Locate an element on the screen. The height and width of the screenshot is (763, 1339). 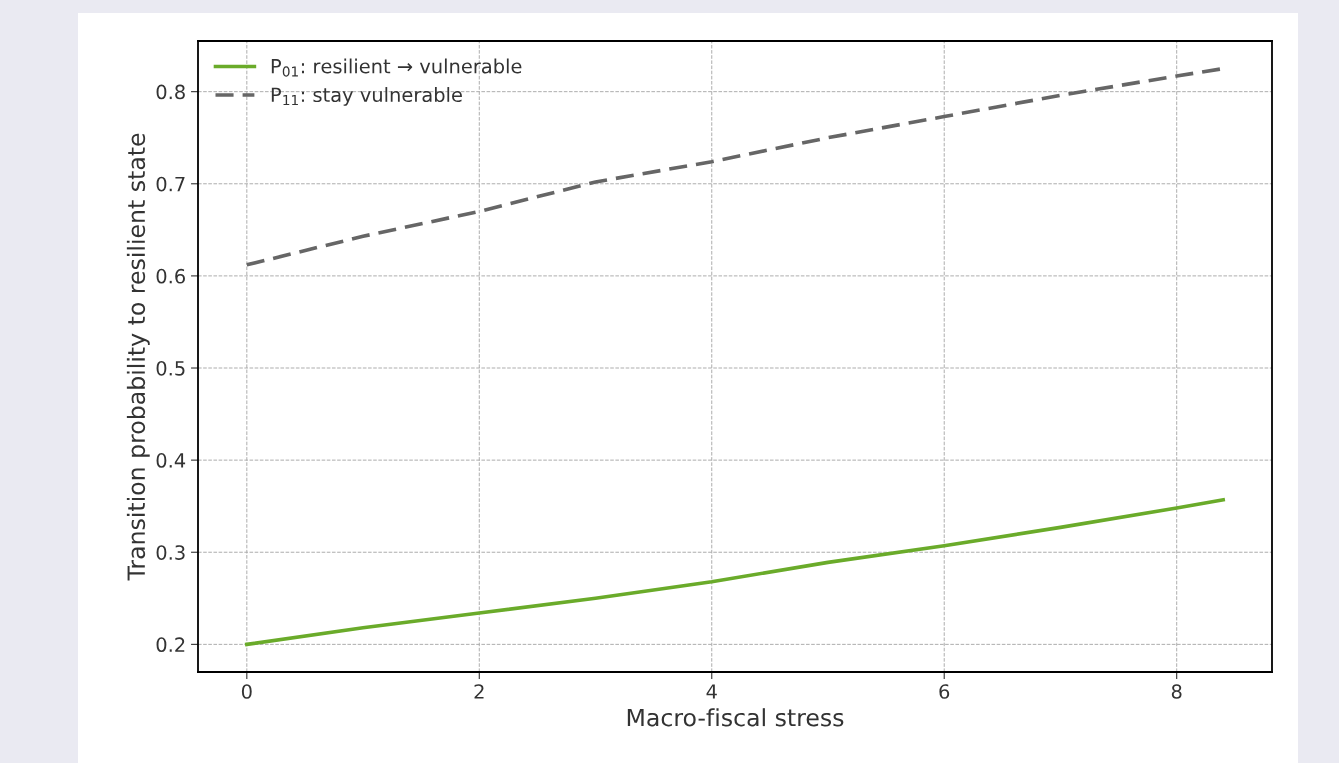
legend-label: P$_{11}$: stay vulnerable is located at coordinates (366, 96).